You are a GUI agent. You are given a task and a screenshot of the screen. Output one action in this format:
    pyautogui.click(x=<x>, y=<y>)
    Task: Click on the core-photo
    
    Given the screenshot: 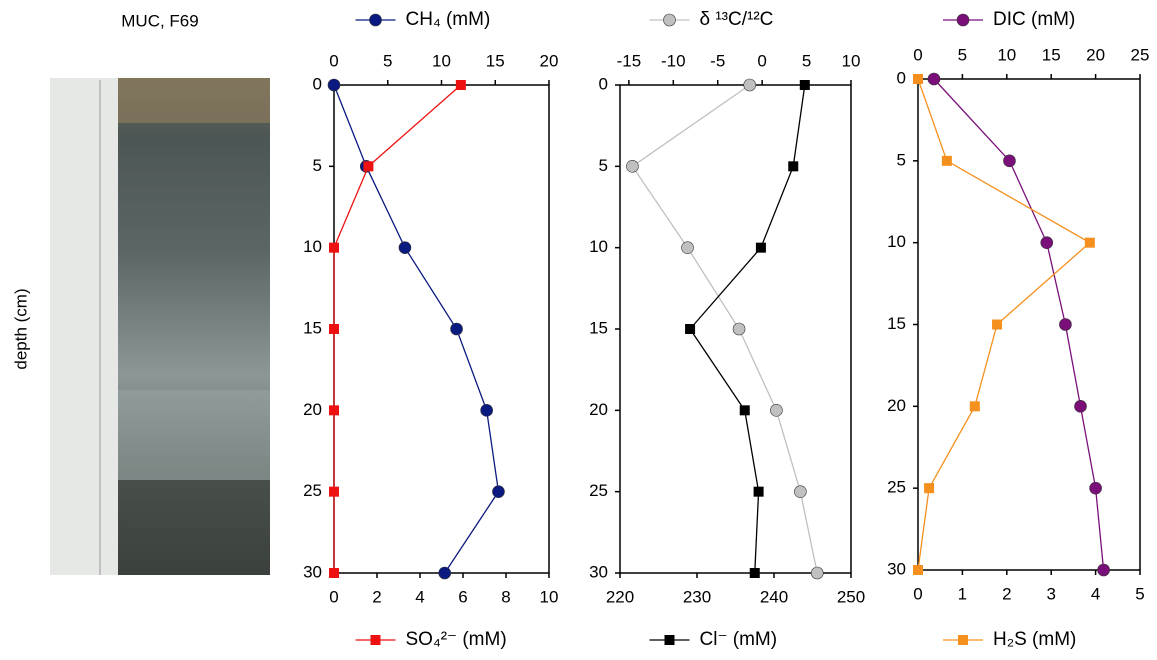 What is the action you would take?
    pyautogui.click(x=160, y=326)
    